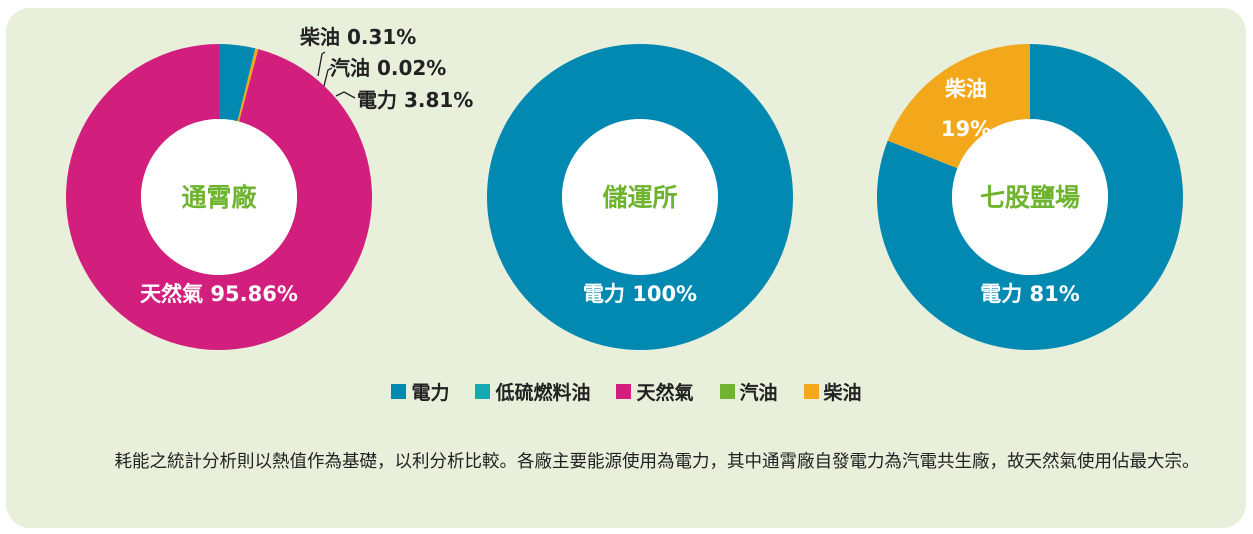 This screenshot has height=534, width=1253. Describe the element at coordinates (415, 100) in the screenshot. I see `slice-label: 電力 3.81%` at that location.